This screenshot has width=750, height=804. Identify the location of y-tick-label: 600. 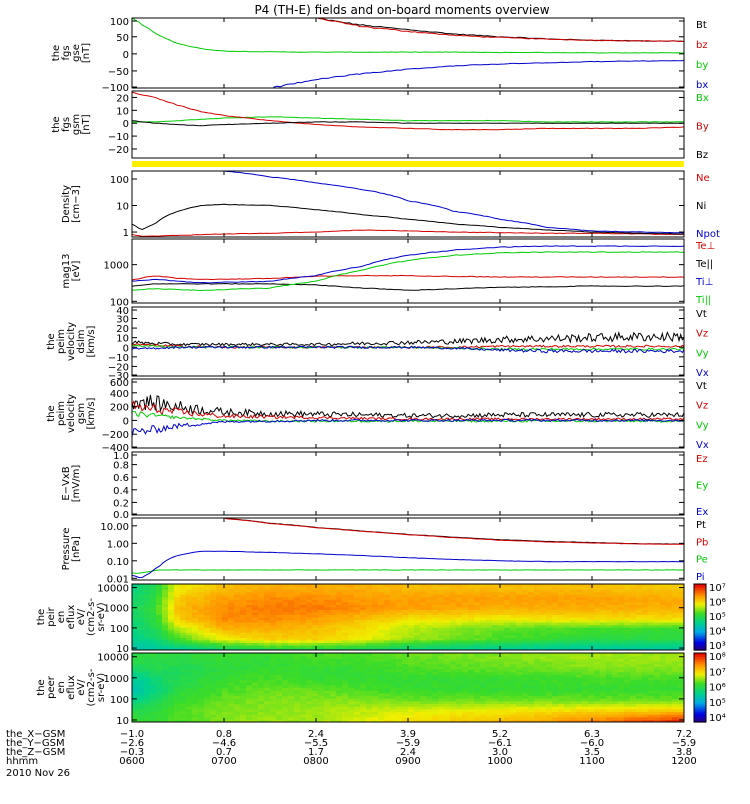
(119, 383).